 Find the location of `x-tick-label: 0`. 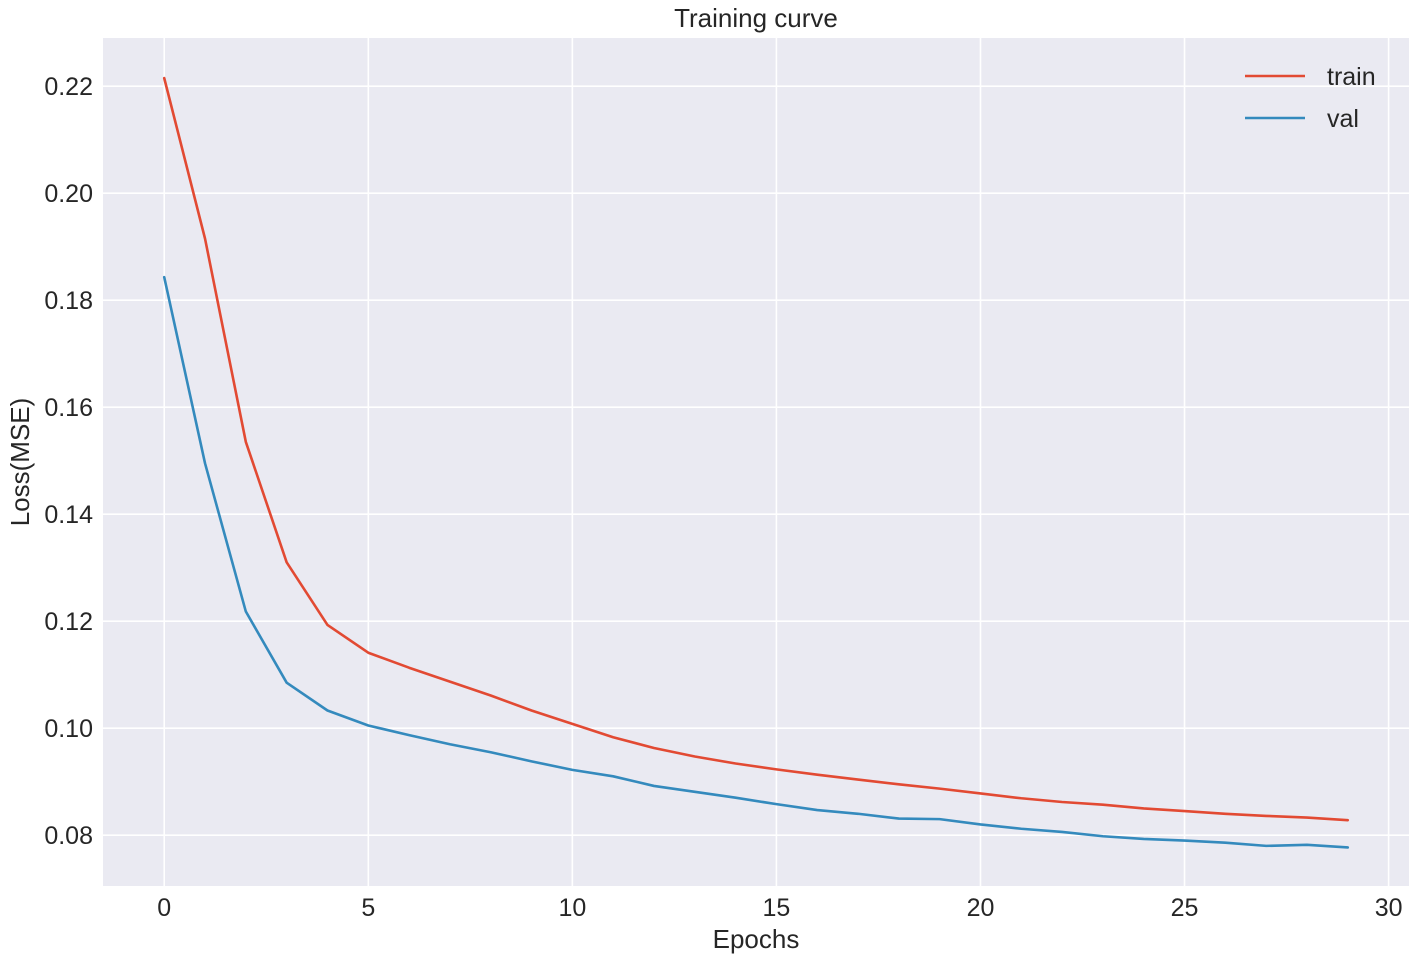

x-tick-label: 0 is located at coordinates (164, 908).